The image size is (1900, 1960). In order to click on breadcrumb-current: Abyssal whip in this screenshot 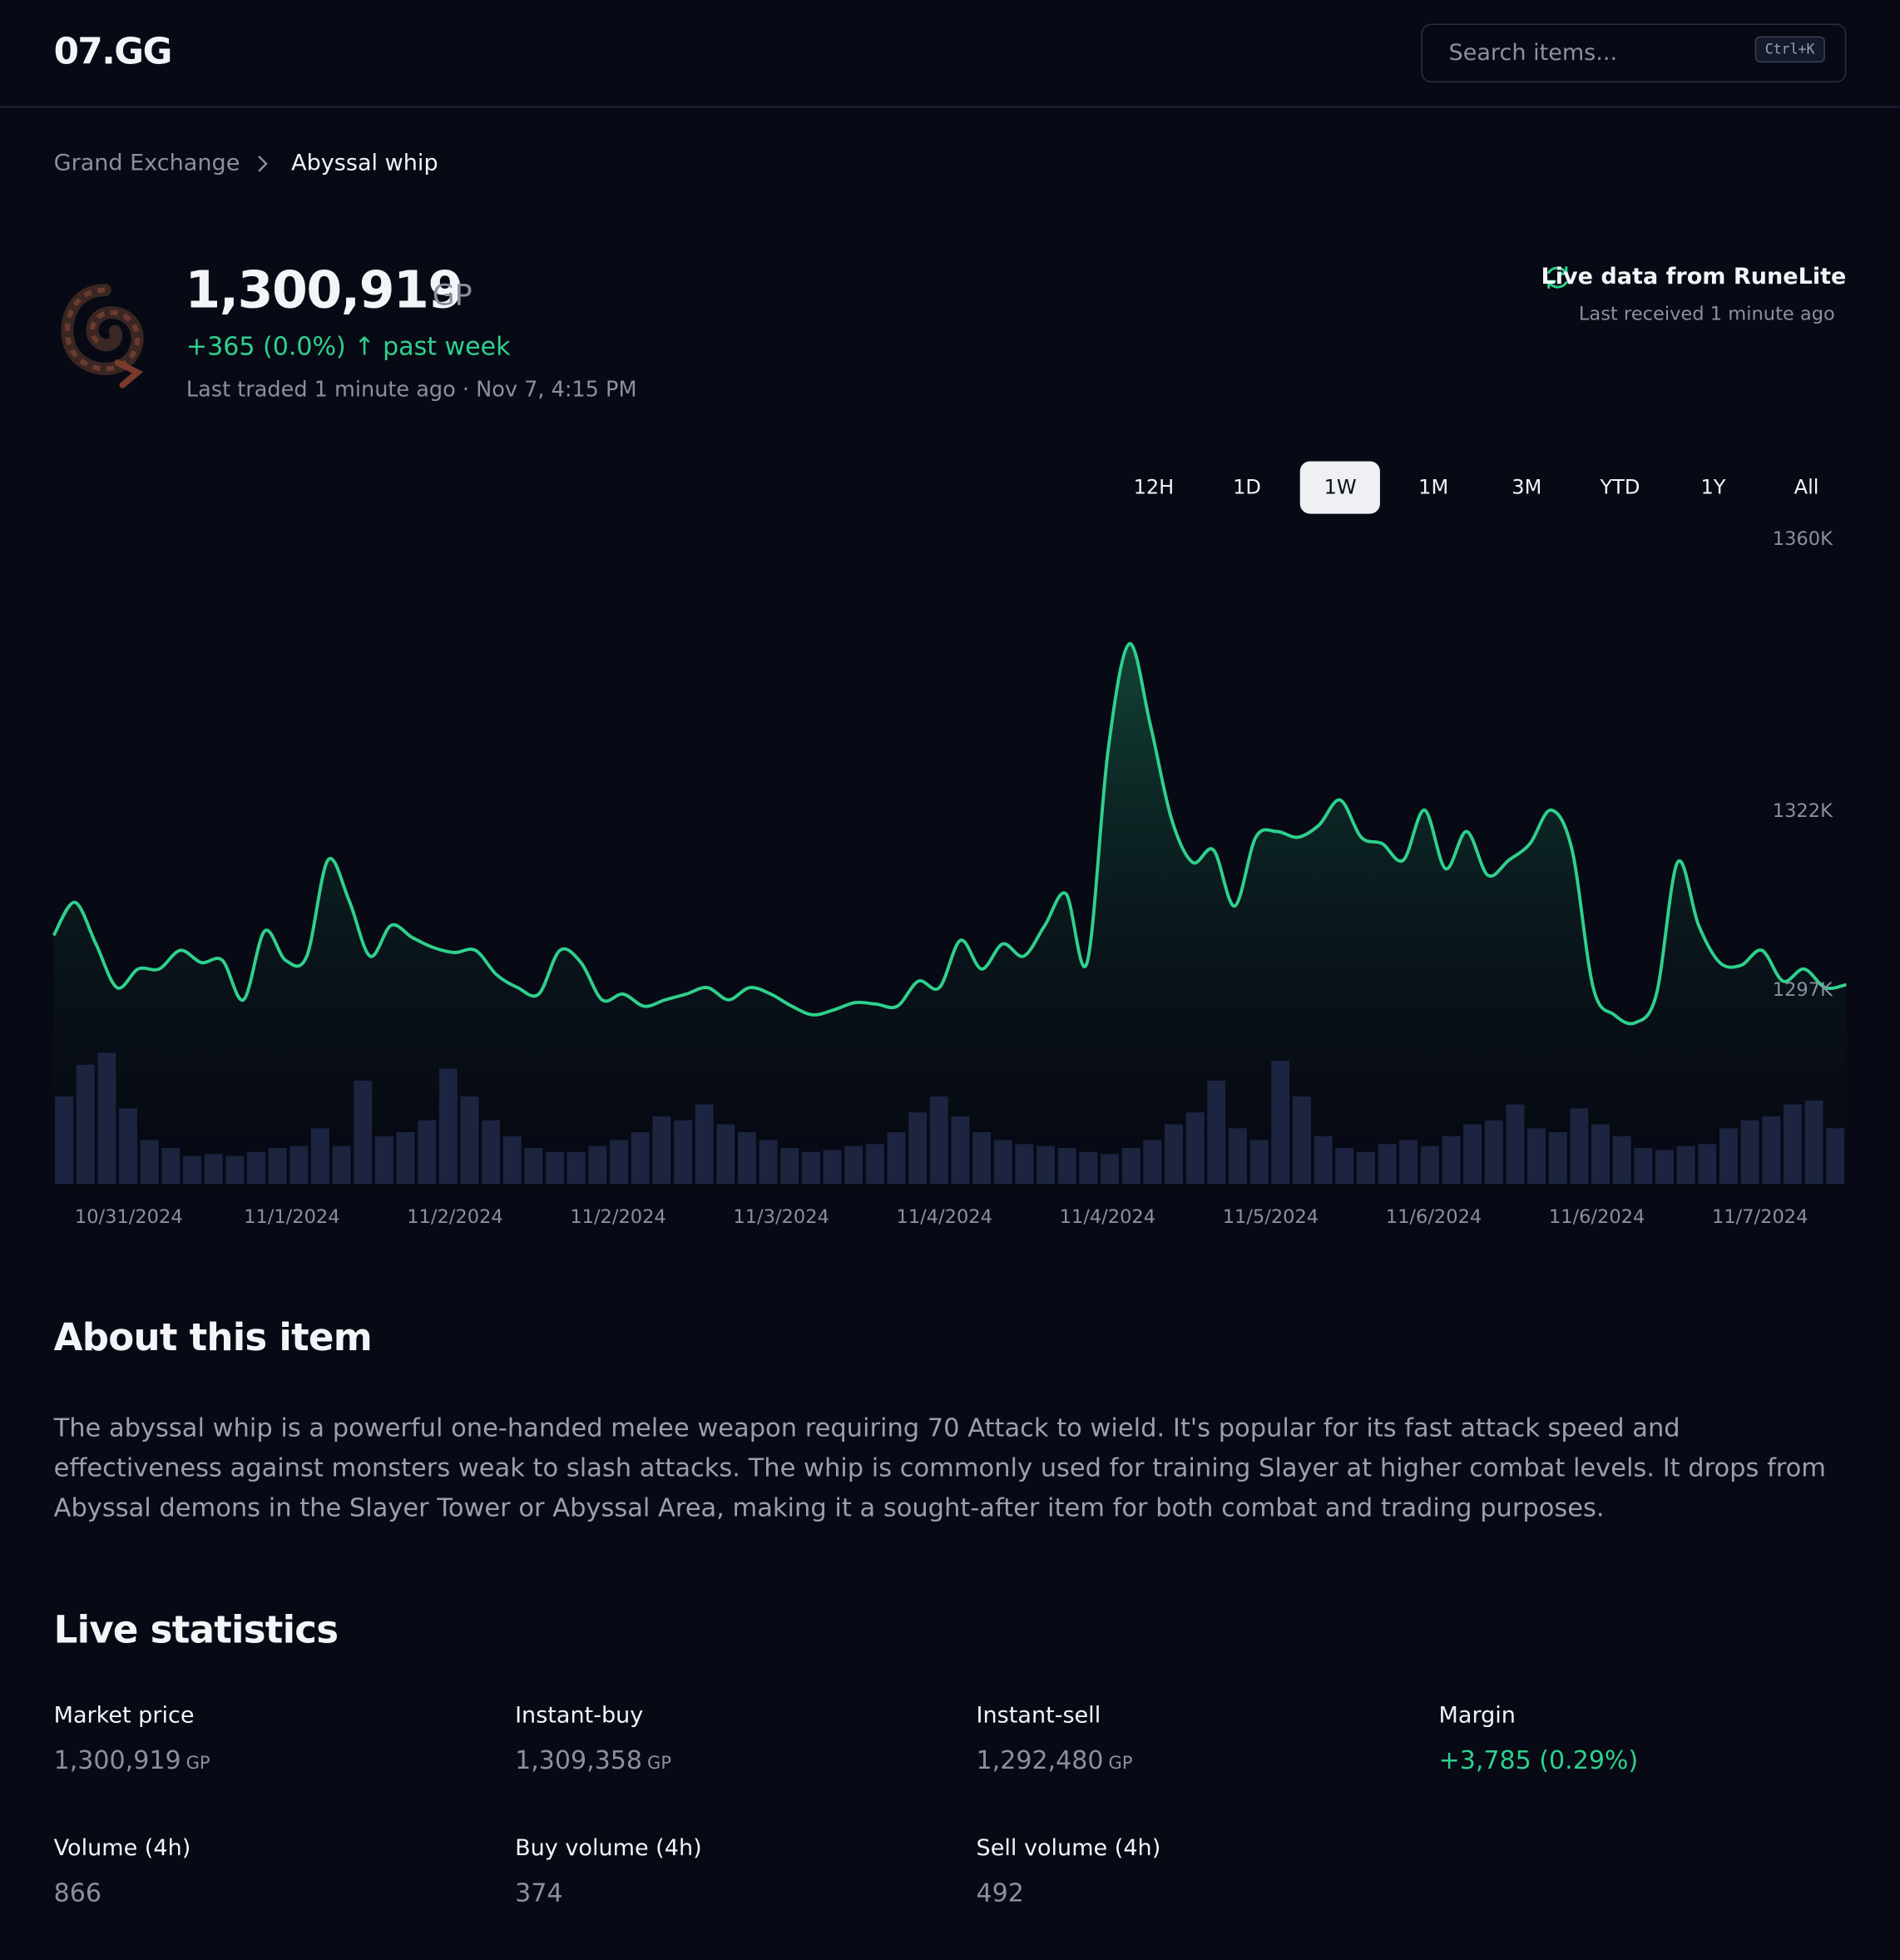, I will do `click(364, 163)`.